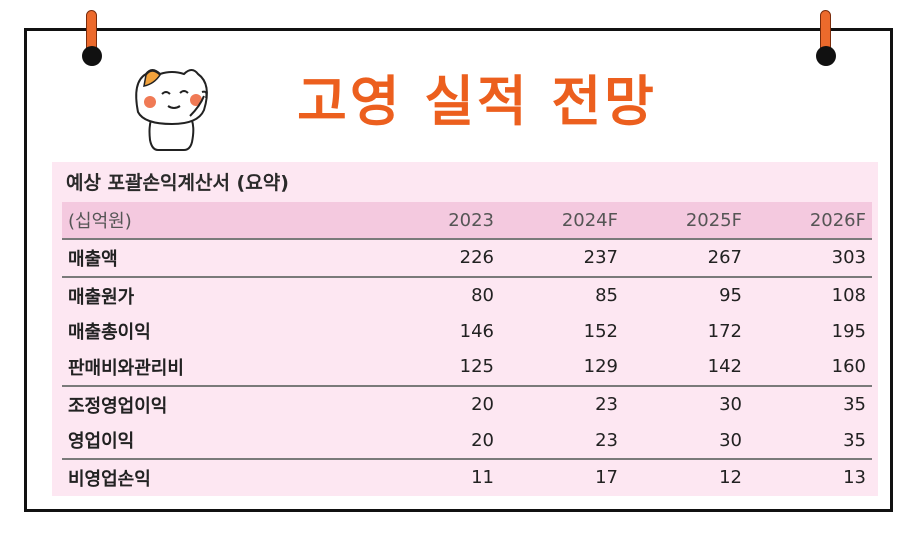 This screenshot has width=917, height=538. I want to click on binder-clip-left-icon, so click(92, 38).